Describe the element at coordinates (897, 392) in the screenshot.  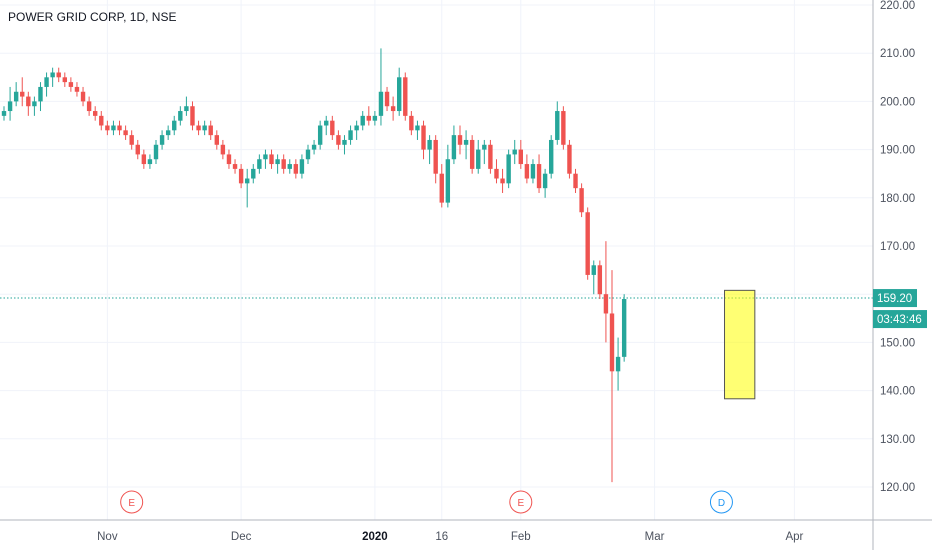
I see `y-tick-label: 140.00` at that location.